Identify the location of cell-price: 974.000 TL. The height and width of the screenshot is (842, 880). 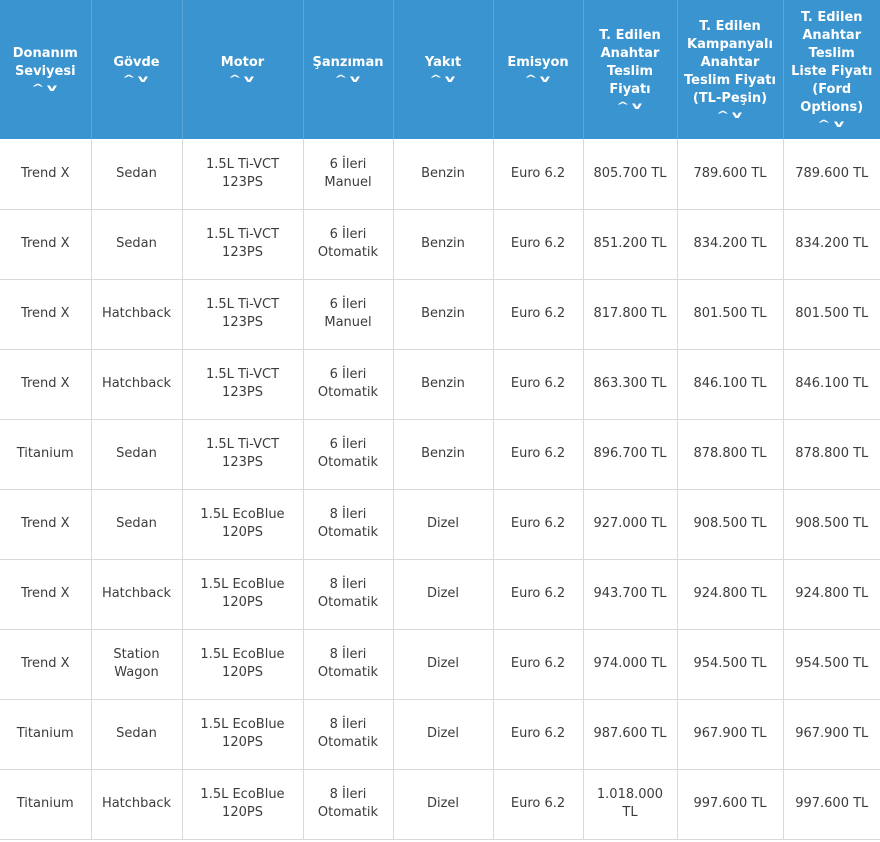
(630, 664).